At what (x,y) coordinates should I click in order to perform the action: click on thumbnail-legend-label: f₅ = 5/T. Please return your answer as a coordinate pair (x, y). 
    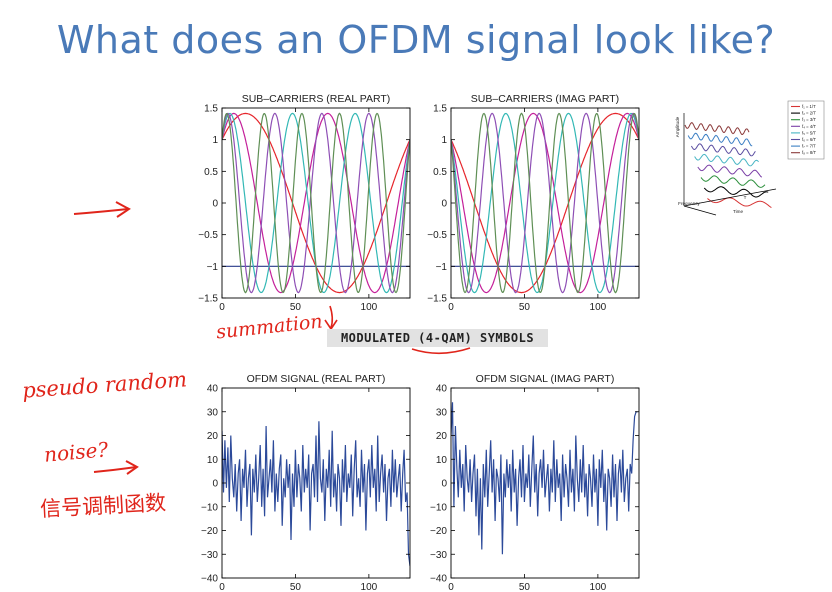
    Looking at the image, I should click on (809, 132).